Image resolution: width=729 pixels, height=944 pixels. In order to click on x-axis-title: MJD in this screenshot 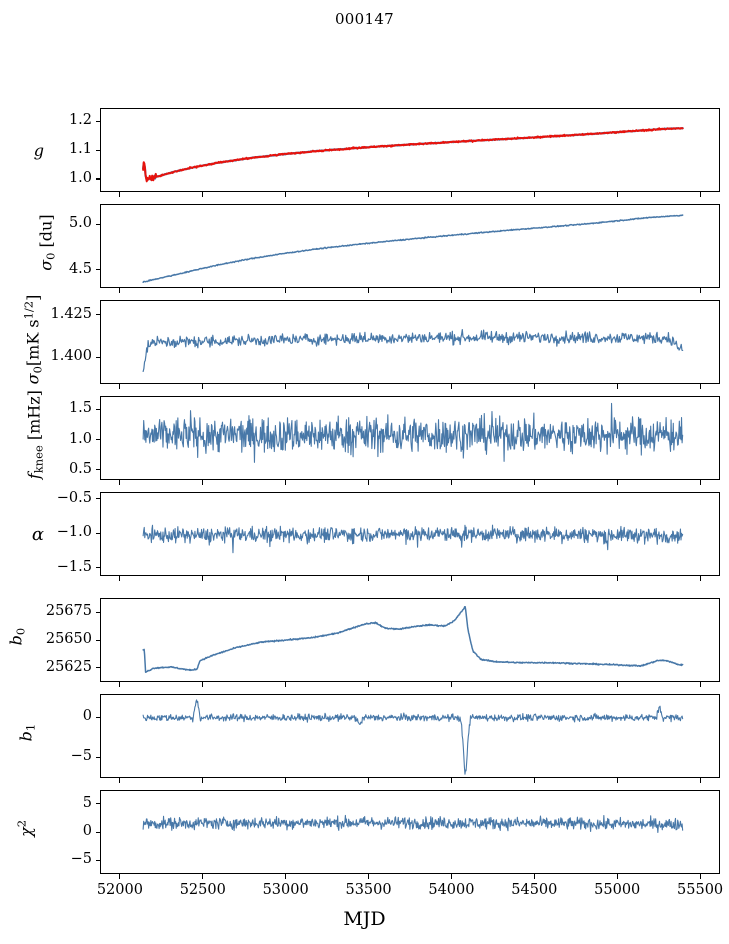, I will do `click(364, 919)`.